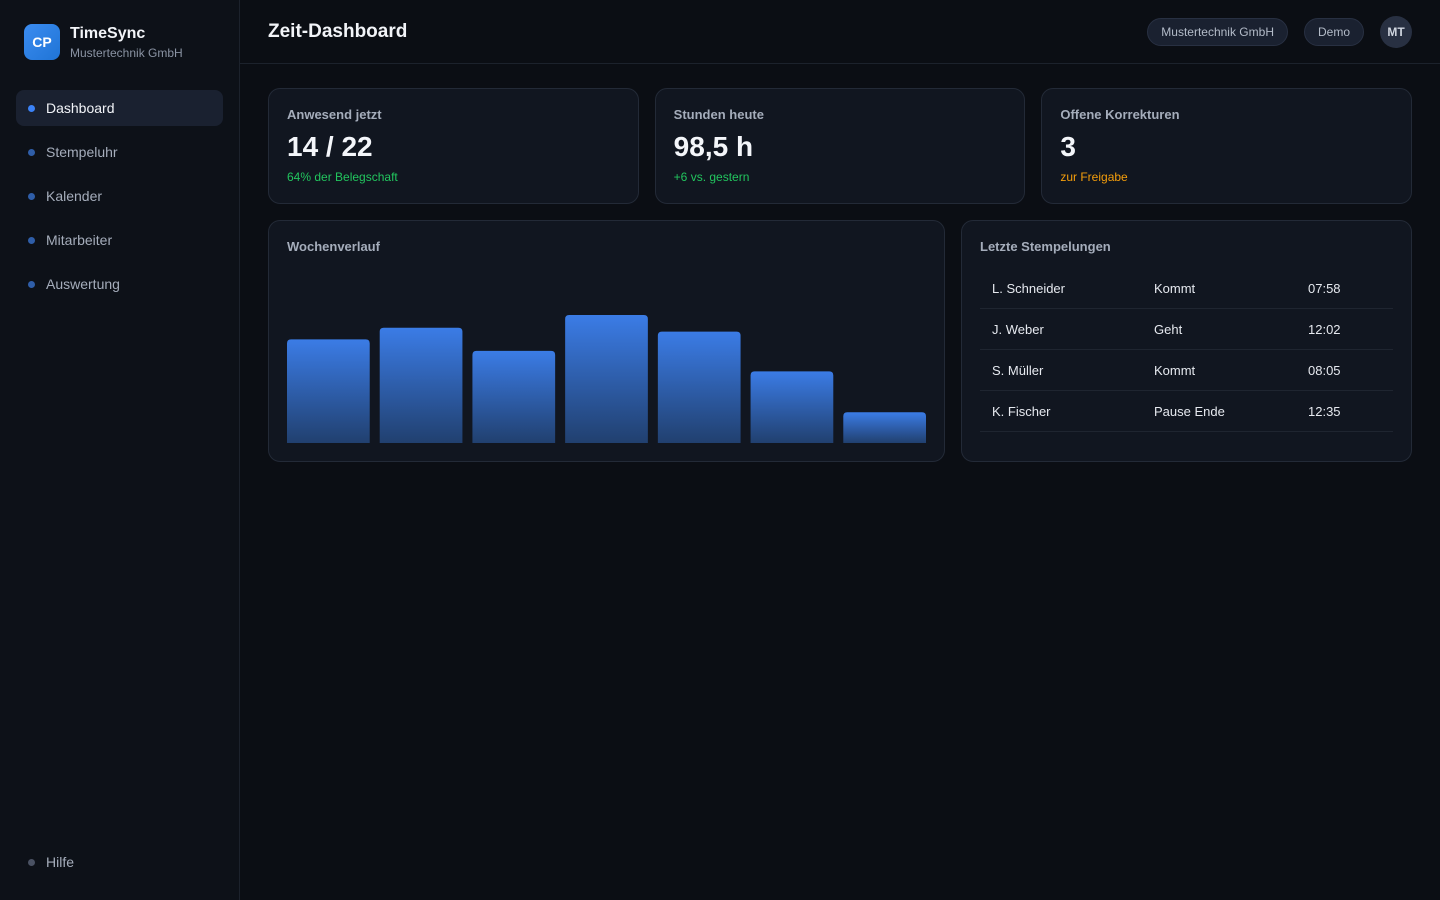 This screenshot has height=900, width=1440. Describe the element at coordinates (1324, 329) in the screenshot. I see `punch-time: 12:02` at that location.